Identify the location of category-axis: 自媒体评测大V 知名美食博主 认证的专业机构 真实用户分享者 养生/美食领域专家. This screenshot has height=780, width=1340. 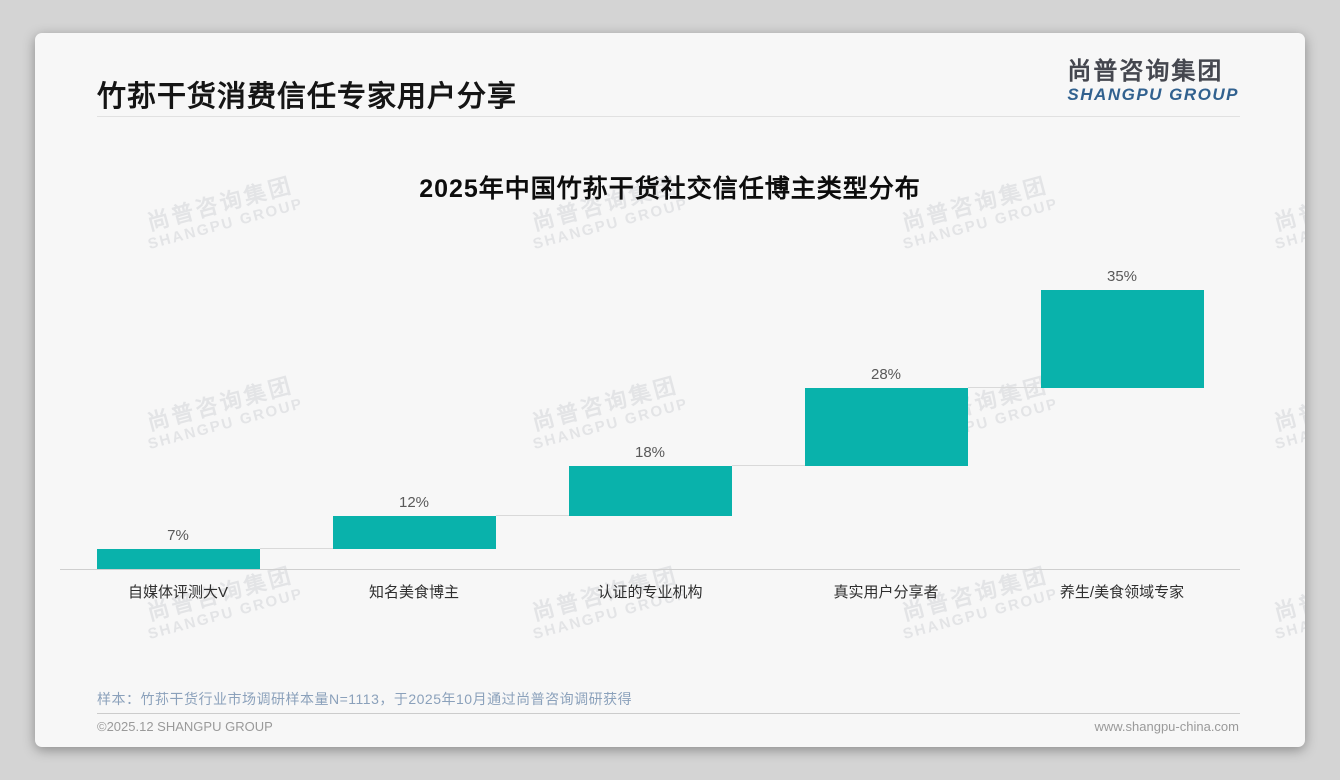
(650, 591).